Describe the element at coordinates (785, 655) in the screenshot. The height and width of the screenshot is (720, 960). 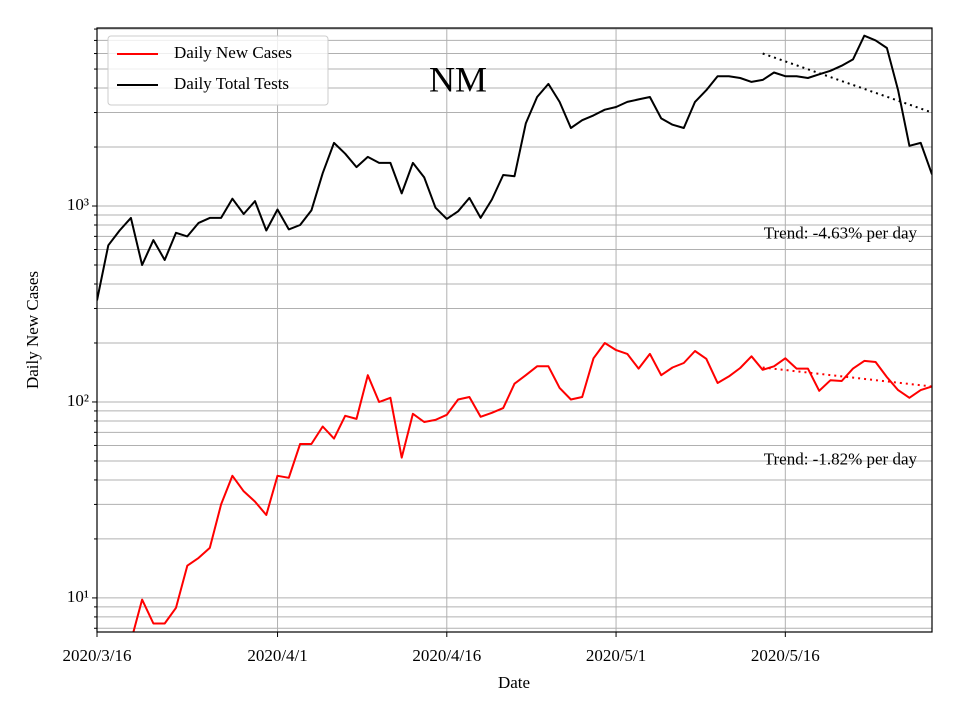
I see `x-tick-label: 2020/5/16` at that location.